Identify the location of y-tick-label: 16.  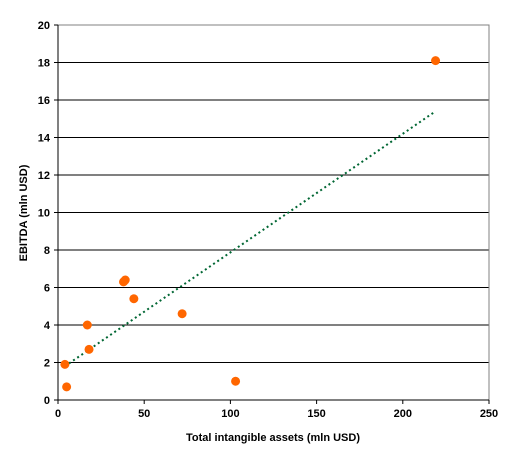
(44, 101).